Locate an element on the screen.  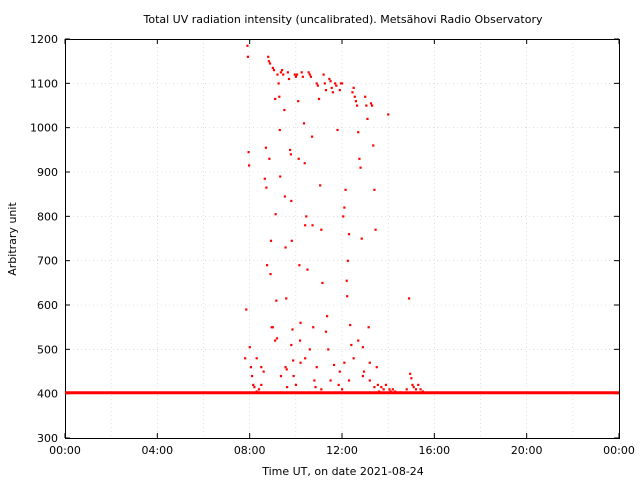
y-tick-label: 600 is located at coordinates (47, 305).